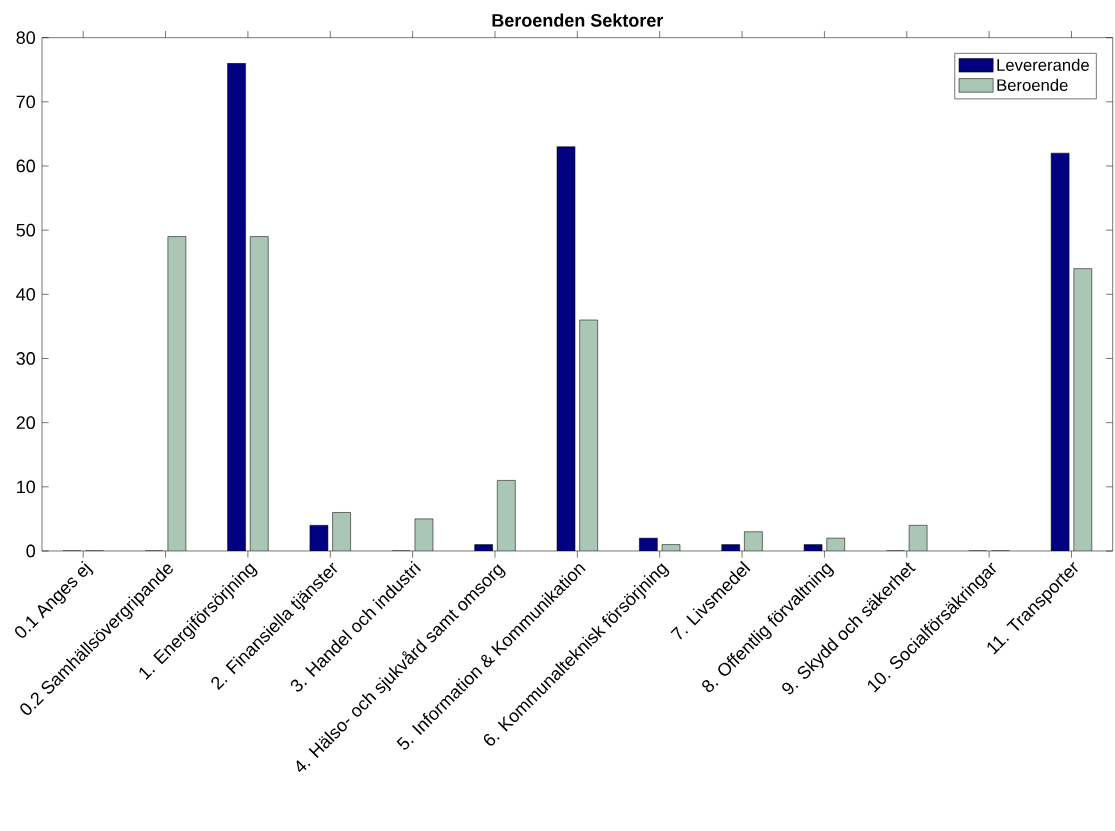  Describe the element at coordinates (26, 423) in the screenshot. I see `y-tick-label: 20` at that location.